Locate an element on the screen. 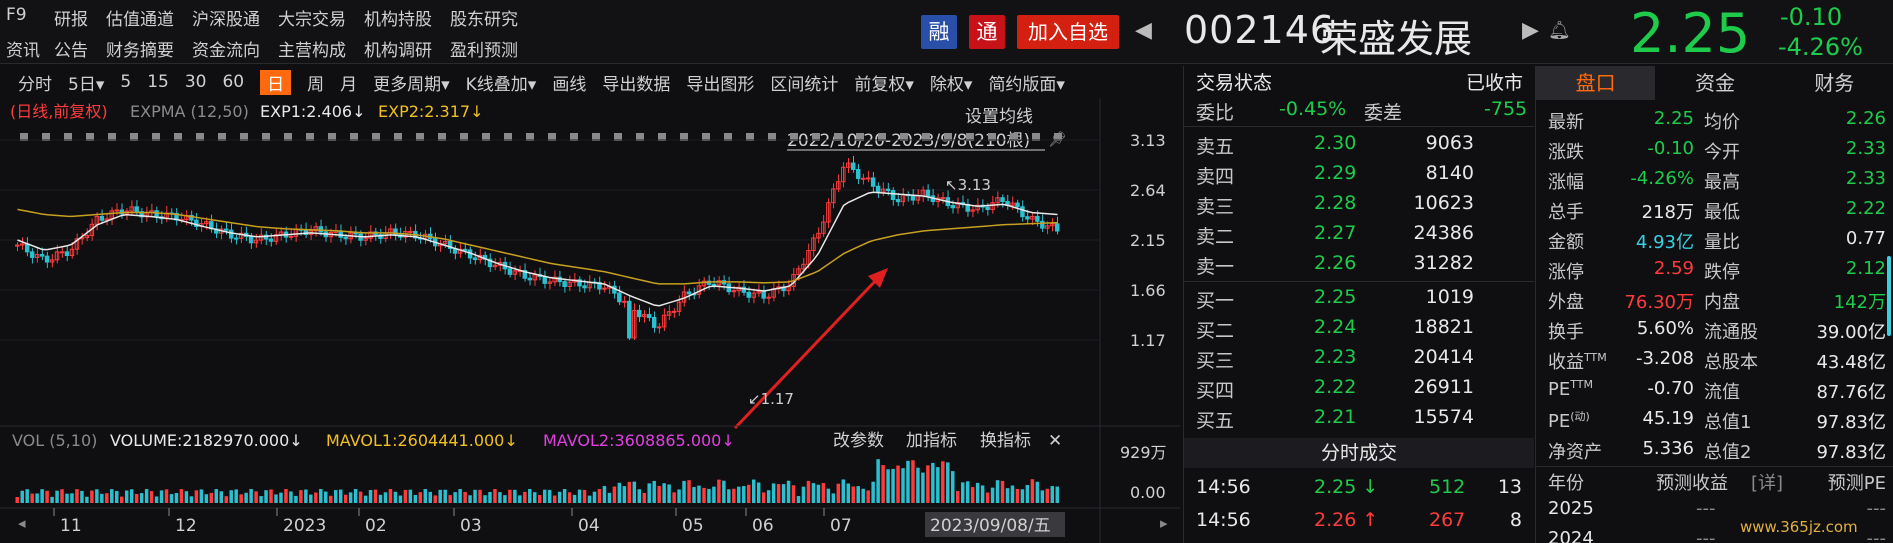 This screenshot has width=1893, height=543. nav-fund-flow: 资金流向 is located at coordinates (226, 51).